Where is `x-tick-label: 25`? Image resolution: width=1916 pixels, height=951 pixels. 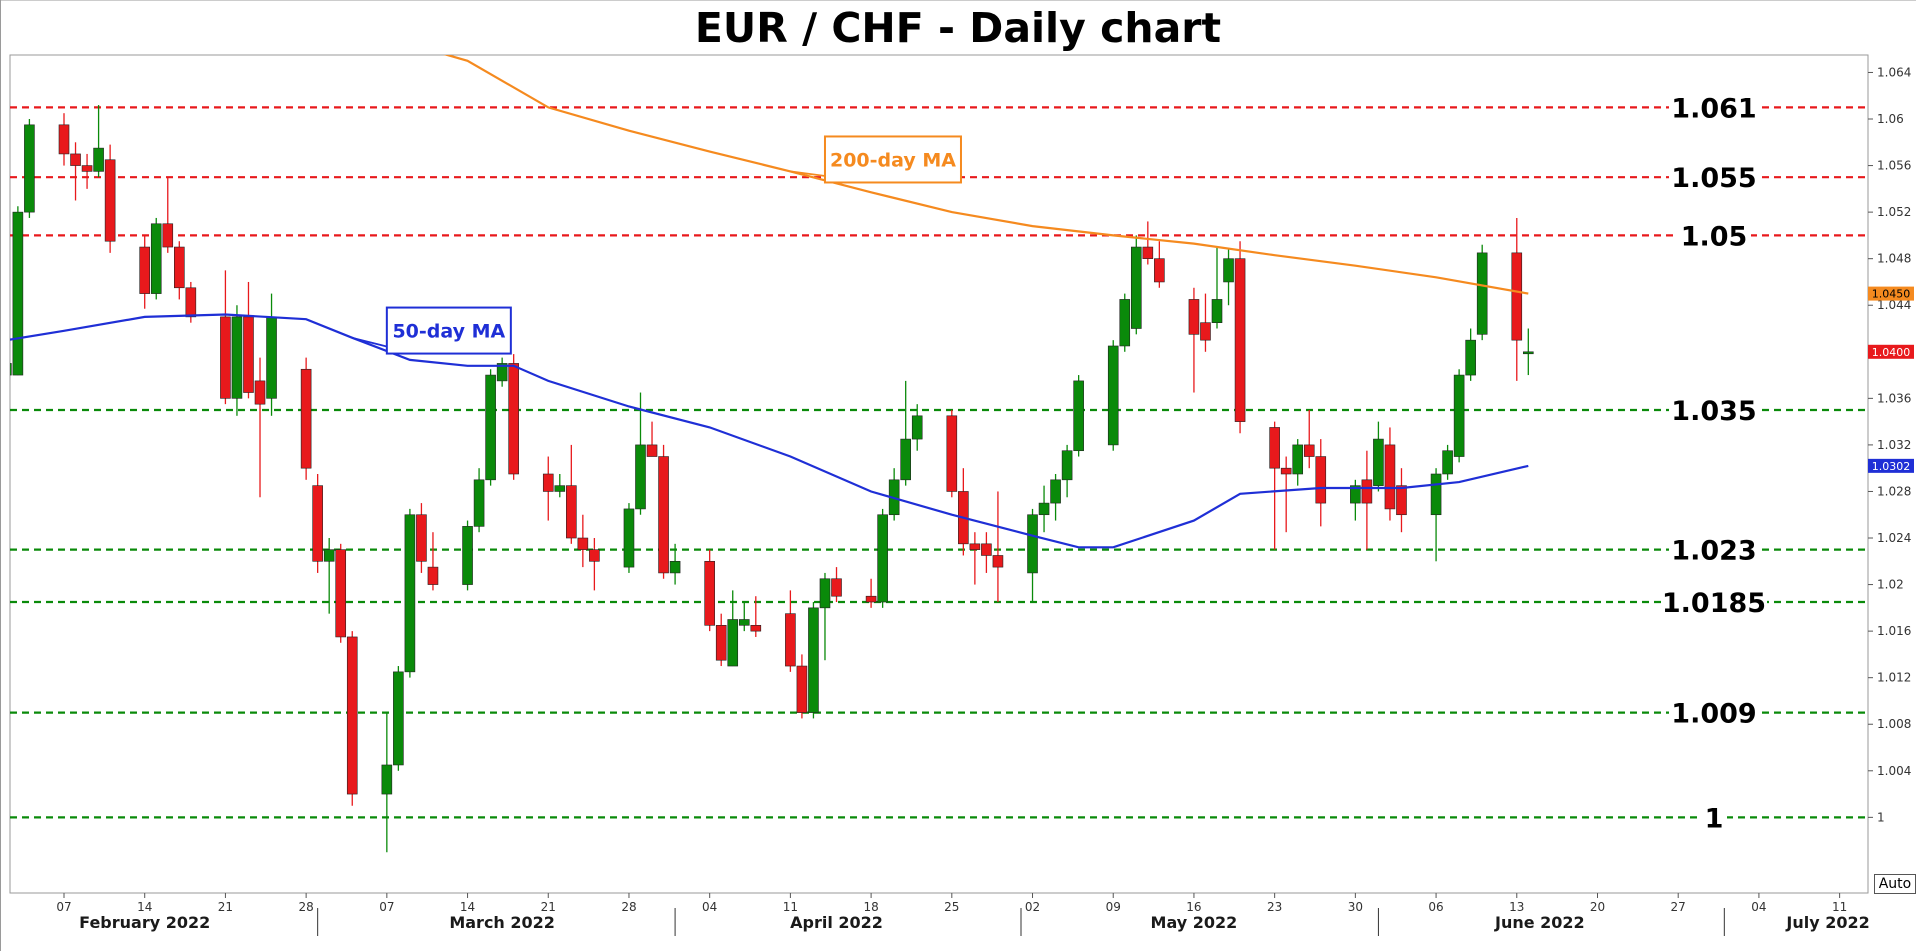
x-tick-label: 25 is located at coordinates (951, 907).